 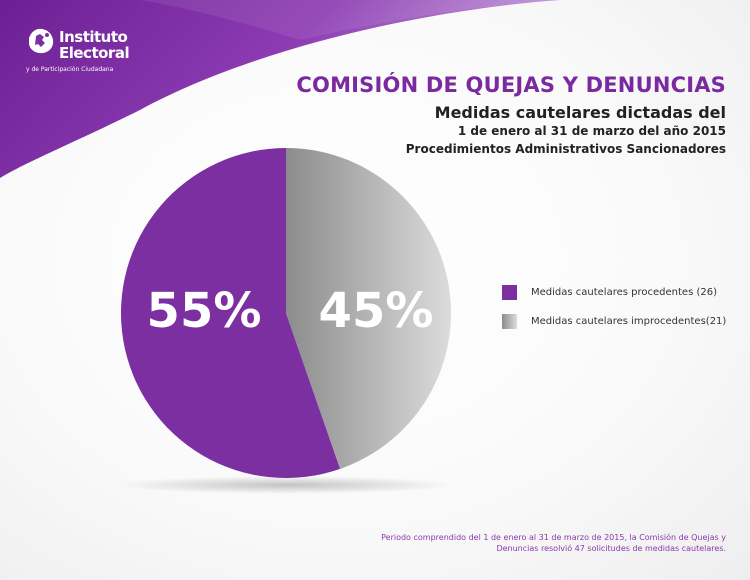 I want to click on pie-slice-improcedentes, so click(x=368, y=308).